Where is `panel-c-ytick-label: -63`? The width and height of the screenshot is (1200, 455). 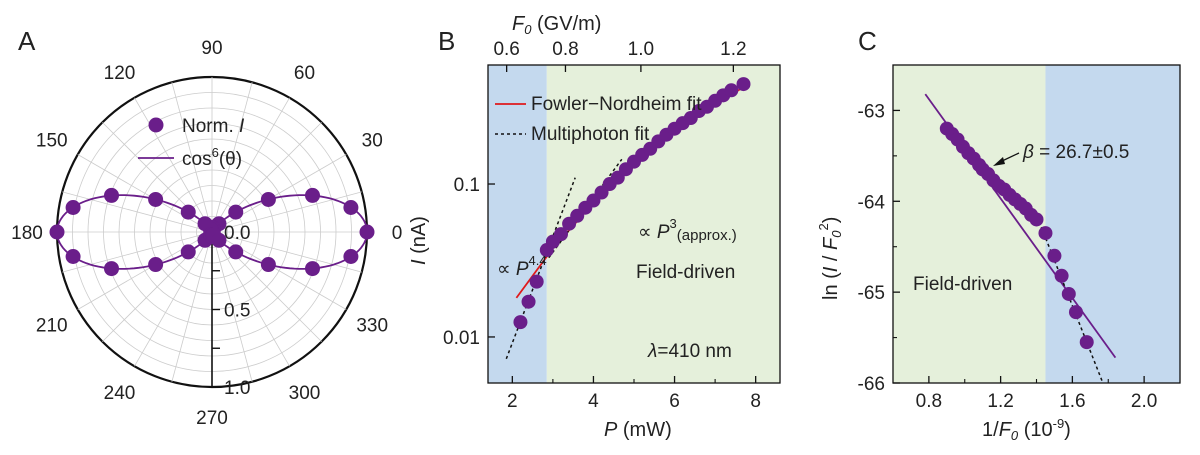
panel-c-ytick-label: -63 is located at coordinates (871, 111).